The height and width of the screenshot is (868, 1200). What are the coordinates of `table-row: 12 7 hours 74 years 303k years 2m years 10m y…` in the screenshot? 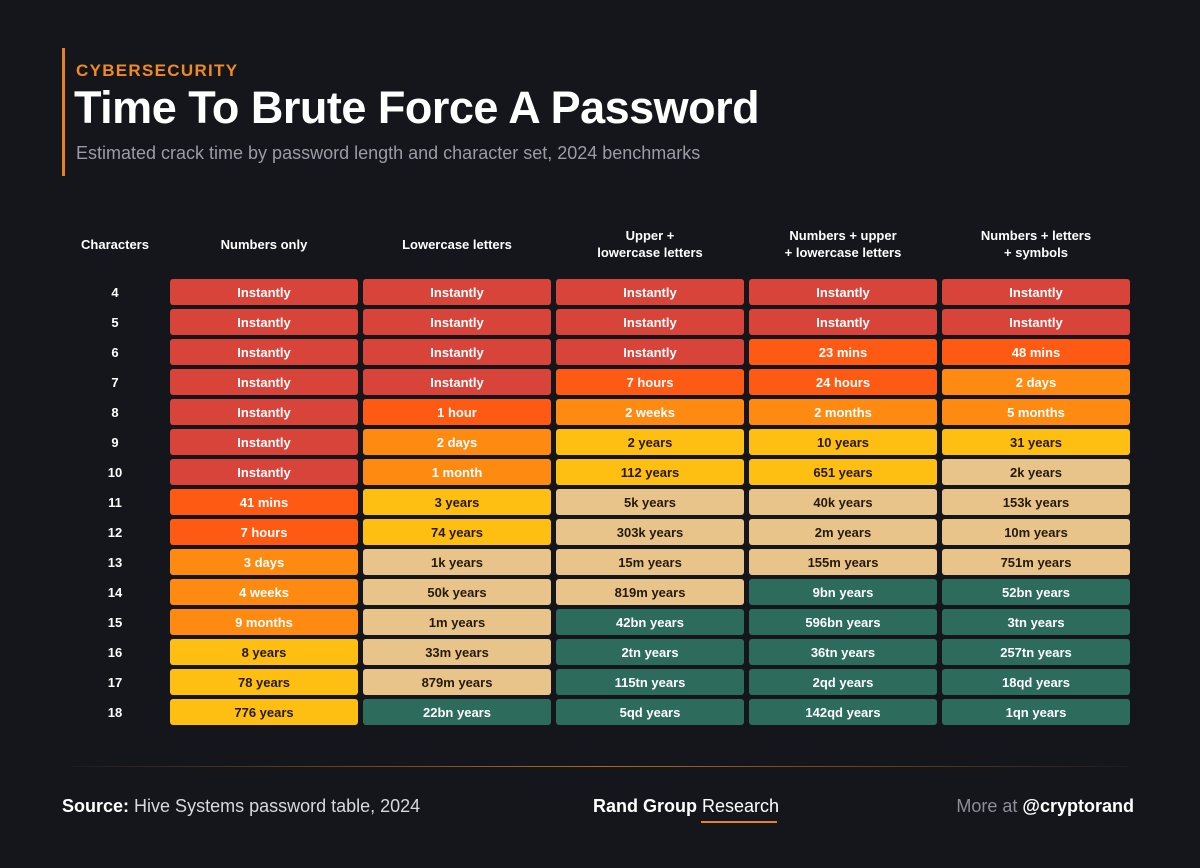 It's located at (600, 532).